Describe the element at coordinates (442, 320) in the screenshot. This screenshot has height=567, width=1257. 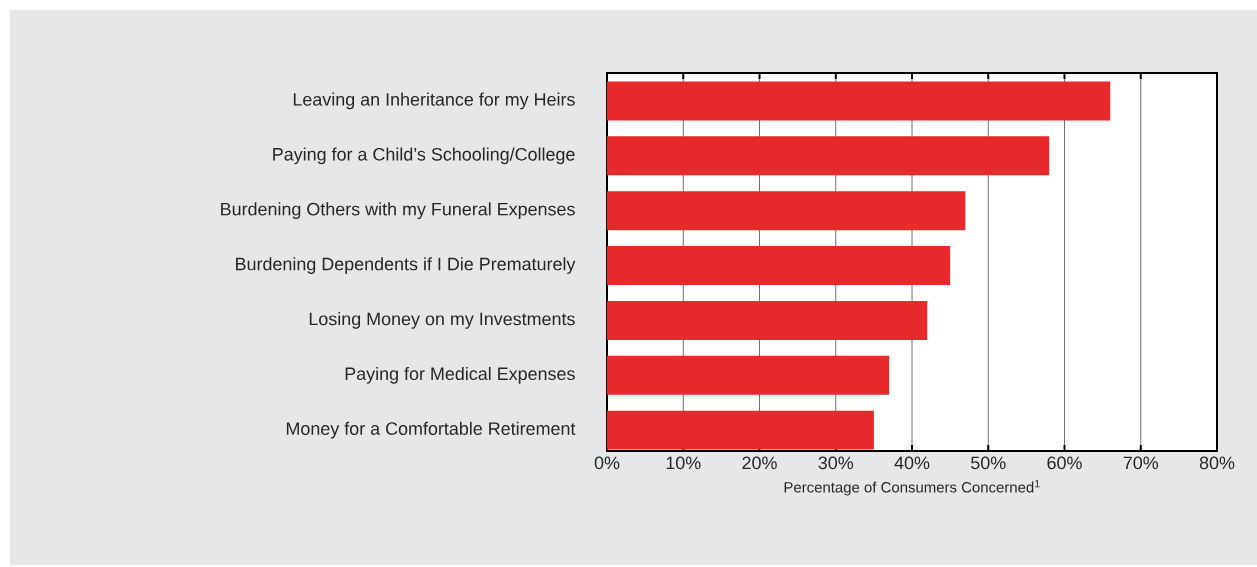
I see `y-tick-label: Losing Money on my Investments` at that location.